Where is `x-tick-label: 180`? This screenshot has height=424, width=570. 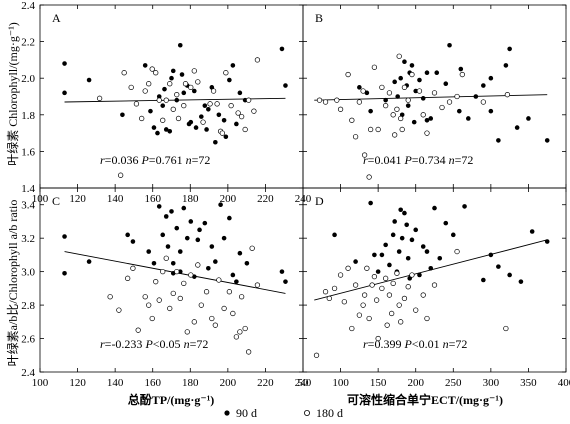 x-tick-label: 180 is located at coordinates (190, 199).